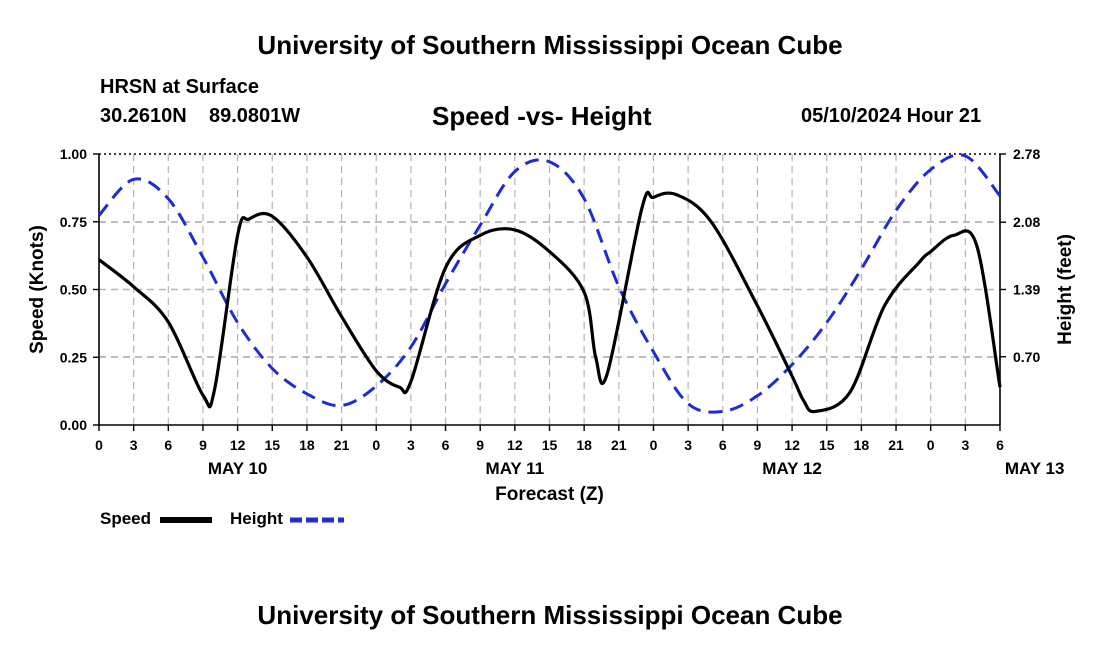 Image resolution: width=1100 pixels, height=650 pixels. I want to click on y2-tick-label: 0.70, so click(1026, 357).